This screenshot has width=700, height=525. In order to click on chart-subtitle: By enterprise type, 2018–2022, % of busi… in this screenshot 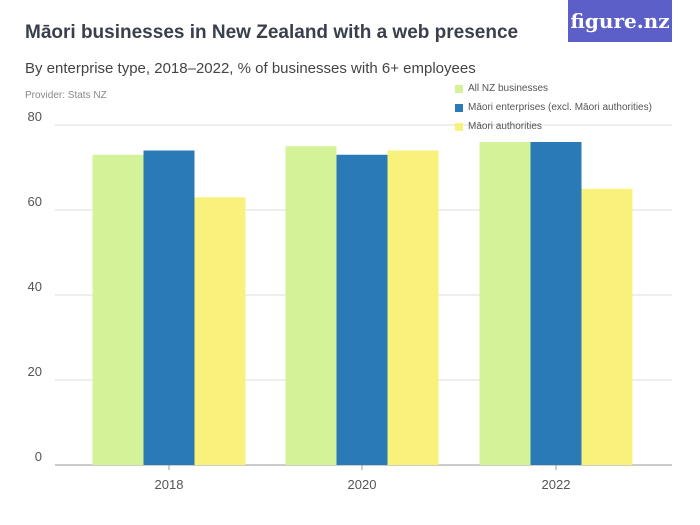, I will do `click(250, 68)`.